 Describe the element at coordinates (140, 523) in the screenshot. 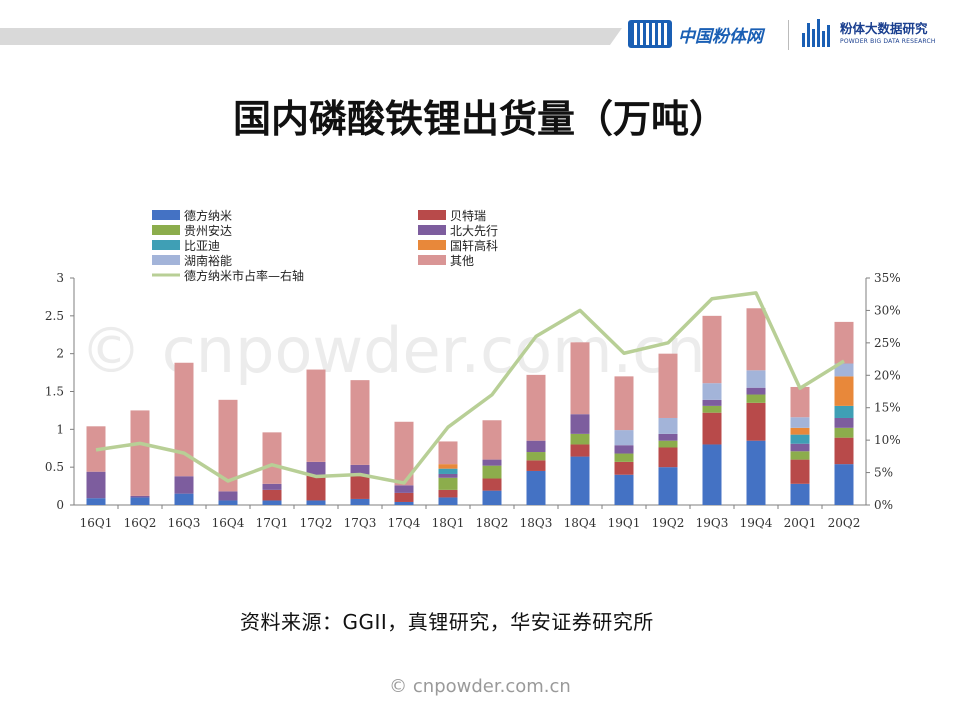

I see `x-tick-label: 16Q2` at that location.